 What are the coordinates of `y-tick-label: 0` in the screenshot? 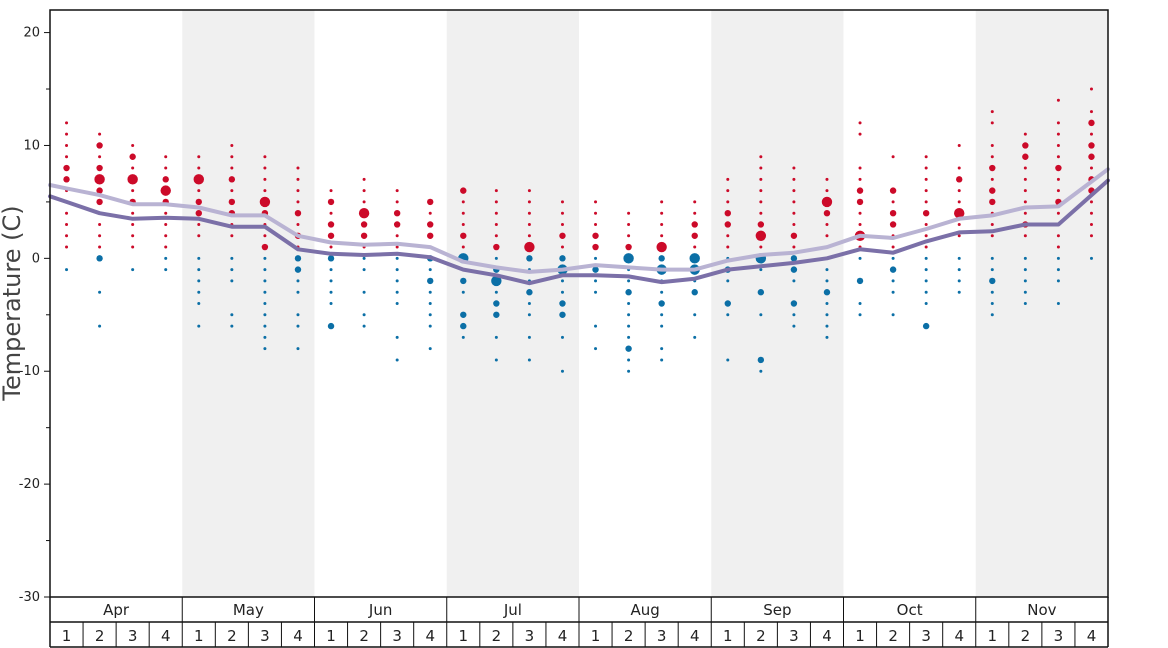 It's located at (36, 258).